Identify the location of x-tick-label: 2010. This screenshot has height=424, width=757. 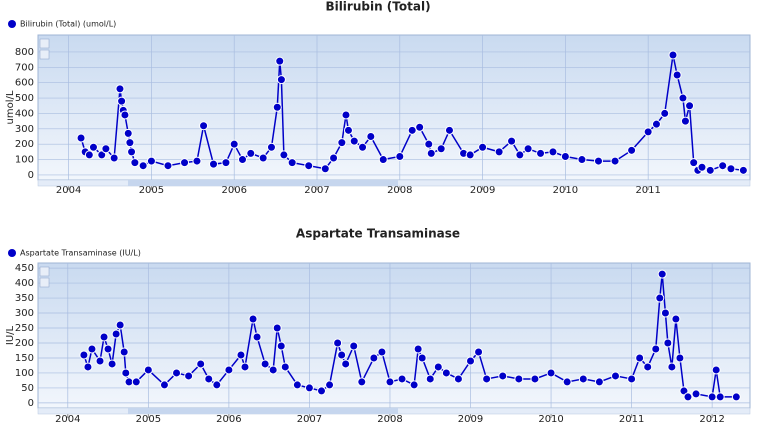
(565, 190).